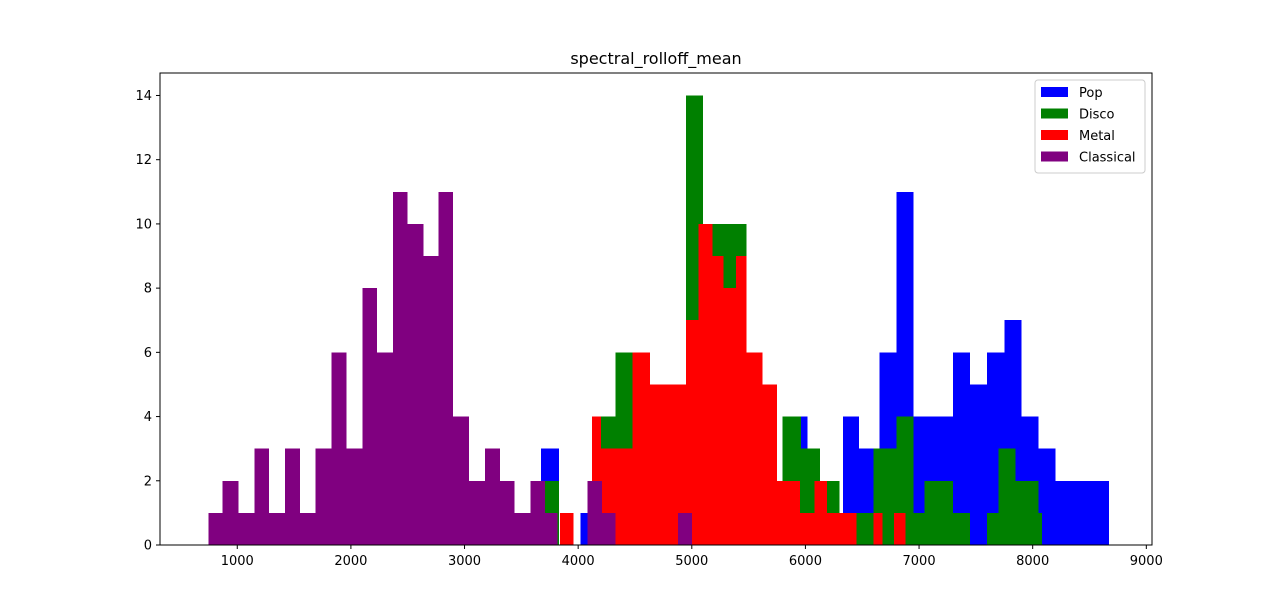 This screenshot has width=1280, height=612. What do you see at coordinates (1091, 93) in the screenshot?
I see `legend-label-pop: Pop` at bounding box center [1091, 93].